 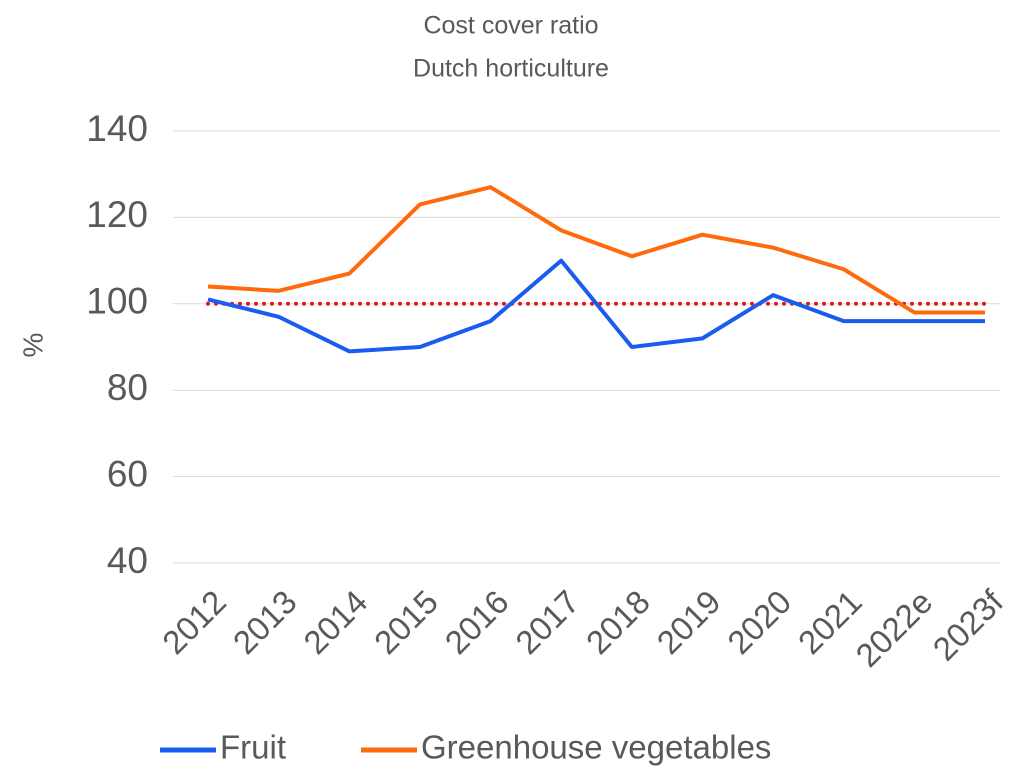 What do you see at coordinates (547, 622) in the screenshot?
I see `x-tick-label: 2017` at bounding box center [547, 622].